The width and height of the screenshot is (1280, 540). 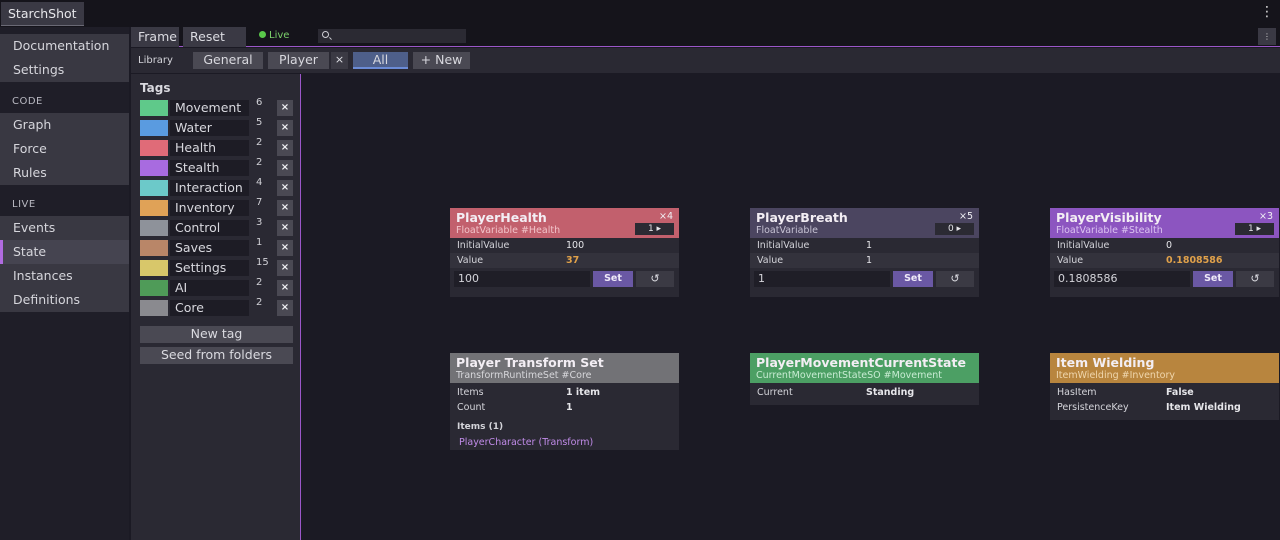 I want to click on row-initial-value: InitialValue 100, so click(x=564, y=245).